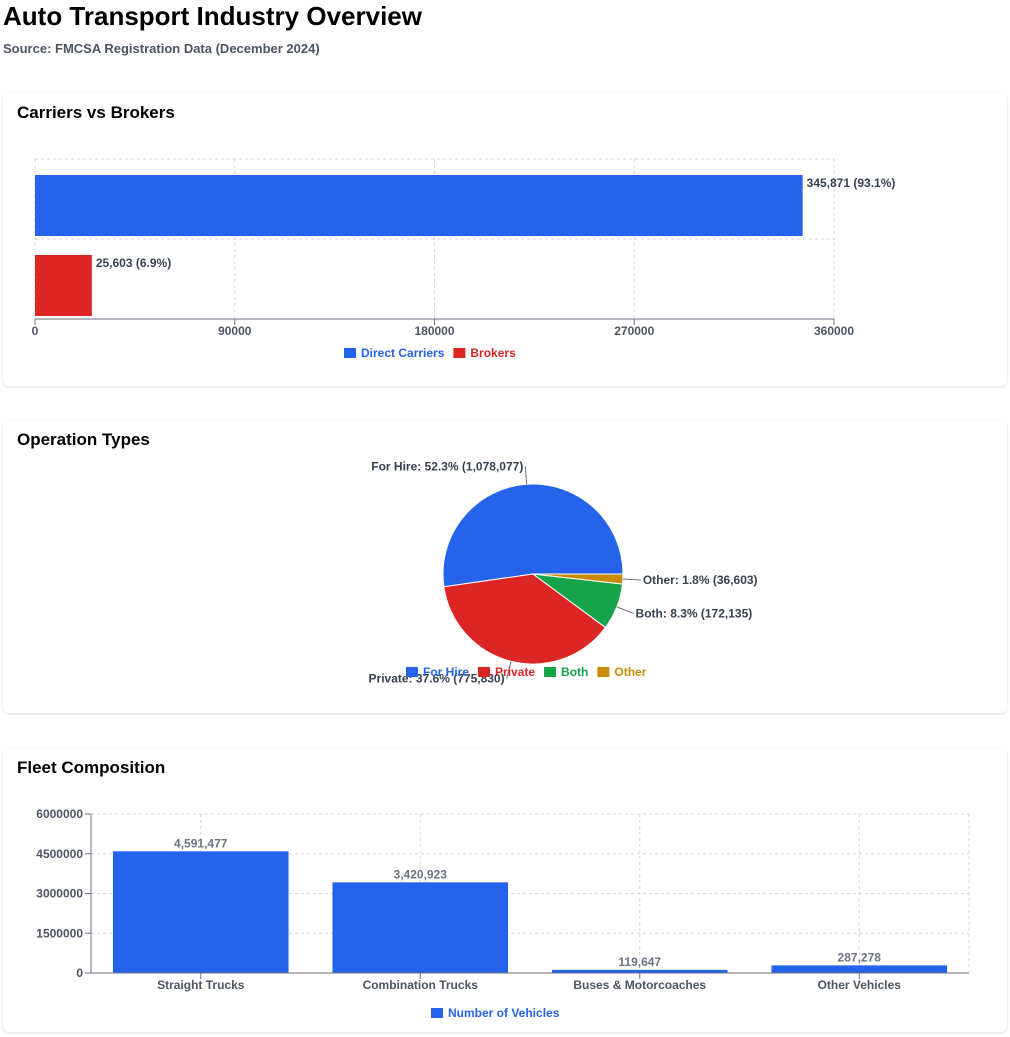  Describe the element at coordinates (96, 112) in the screenshot. I see `carriers-chart-title: Carriers vs Brokers` at that location.